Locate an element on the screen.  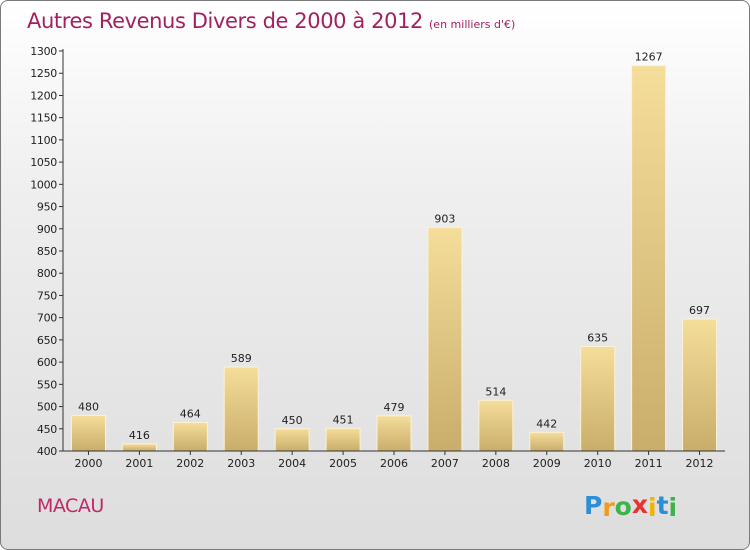
data-label: 464 is located at coordinates (190, 414).